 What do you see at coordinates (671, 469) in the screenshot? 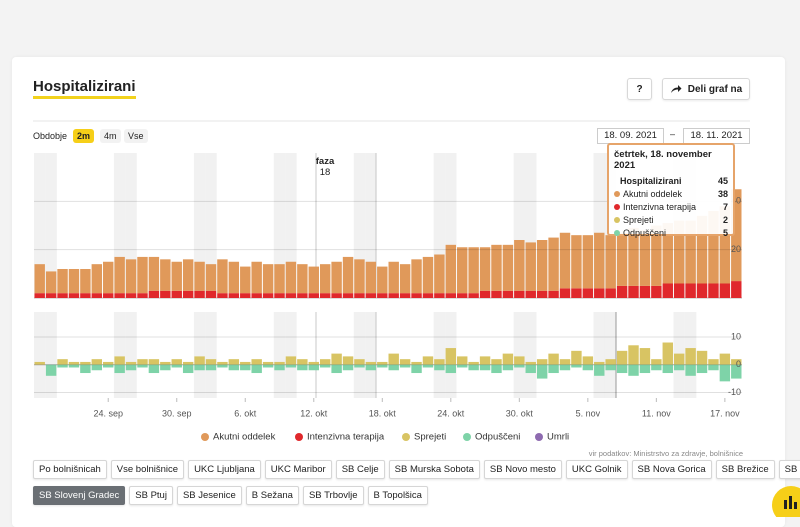
I see `hospital-button: SB Nova Gorica` at bounding box center [671, 469].